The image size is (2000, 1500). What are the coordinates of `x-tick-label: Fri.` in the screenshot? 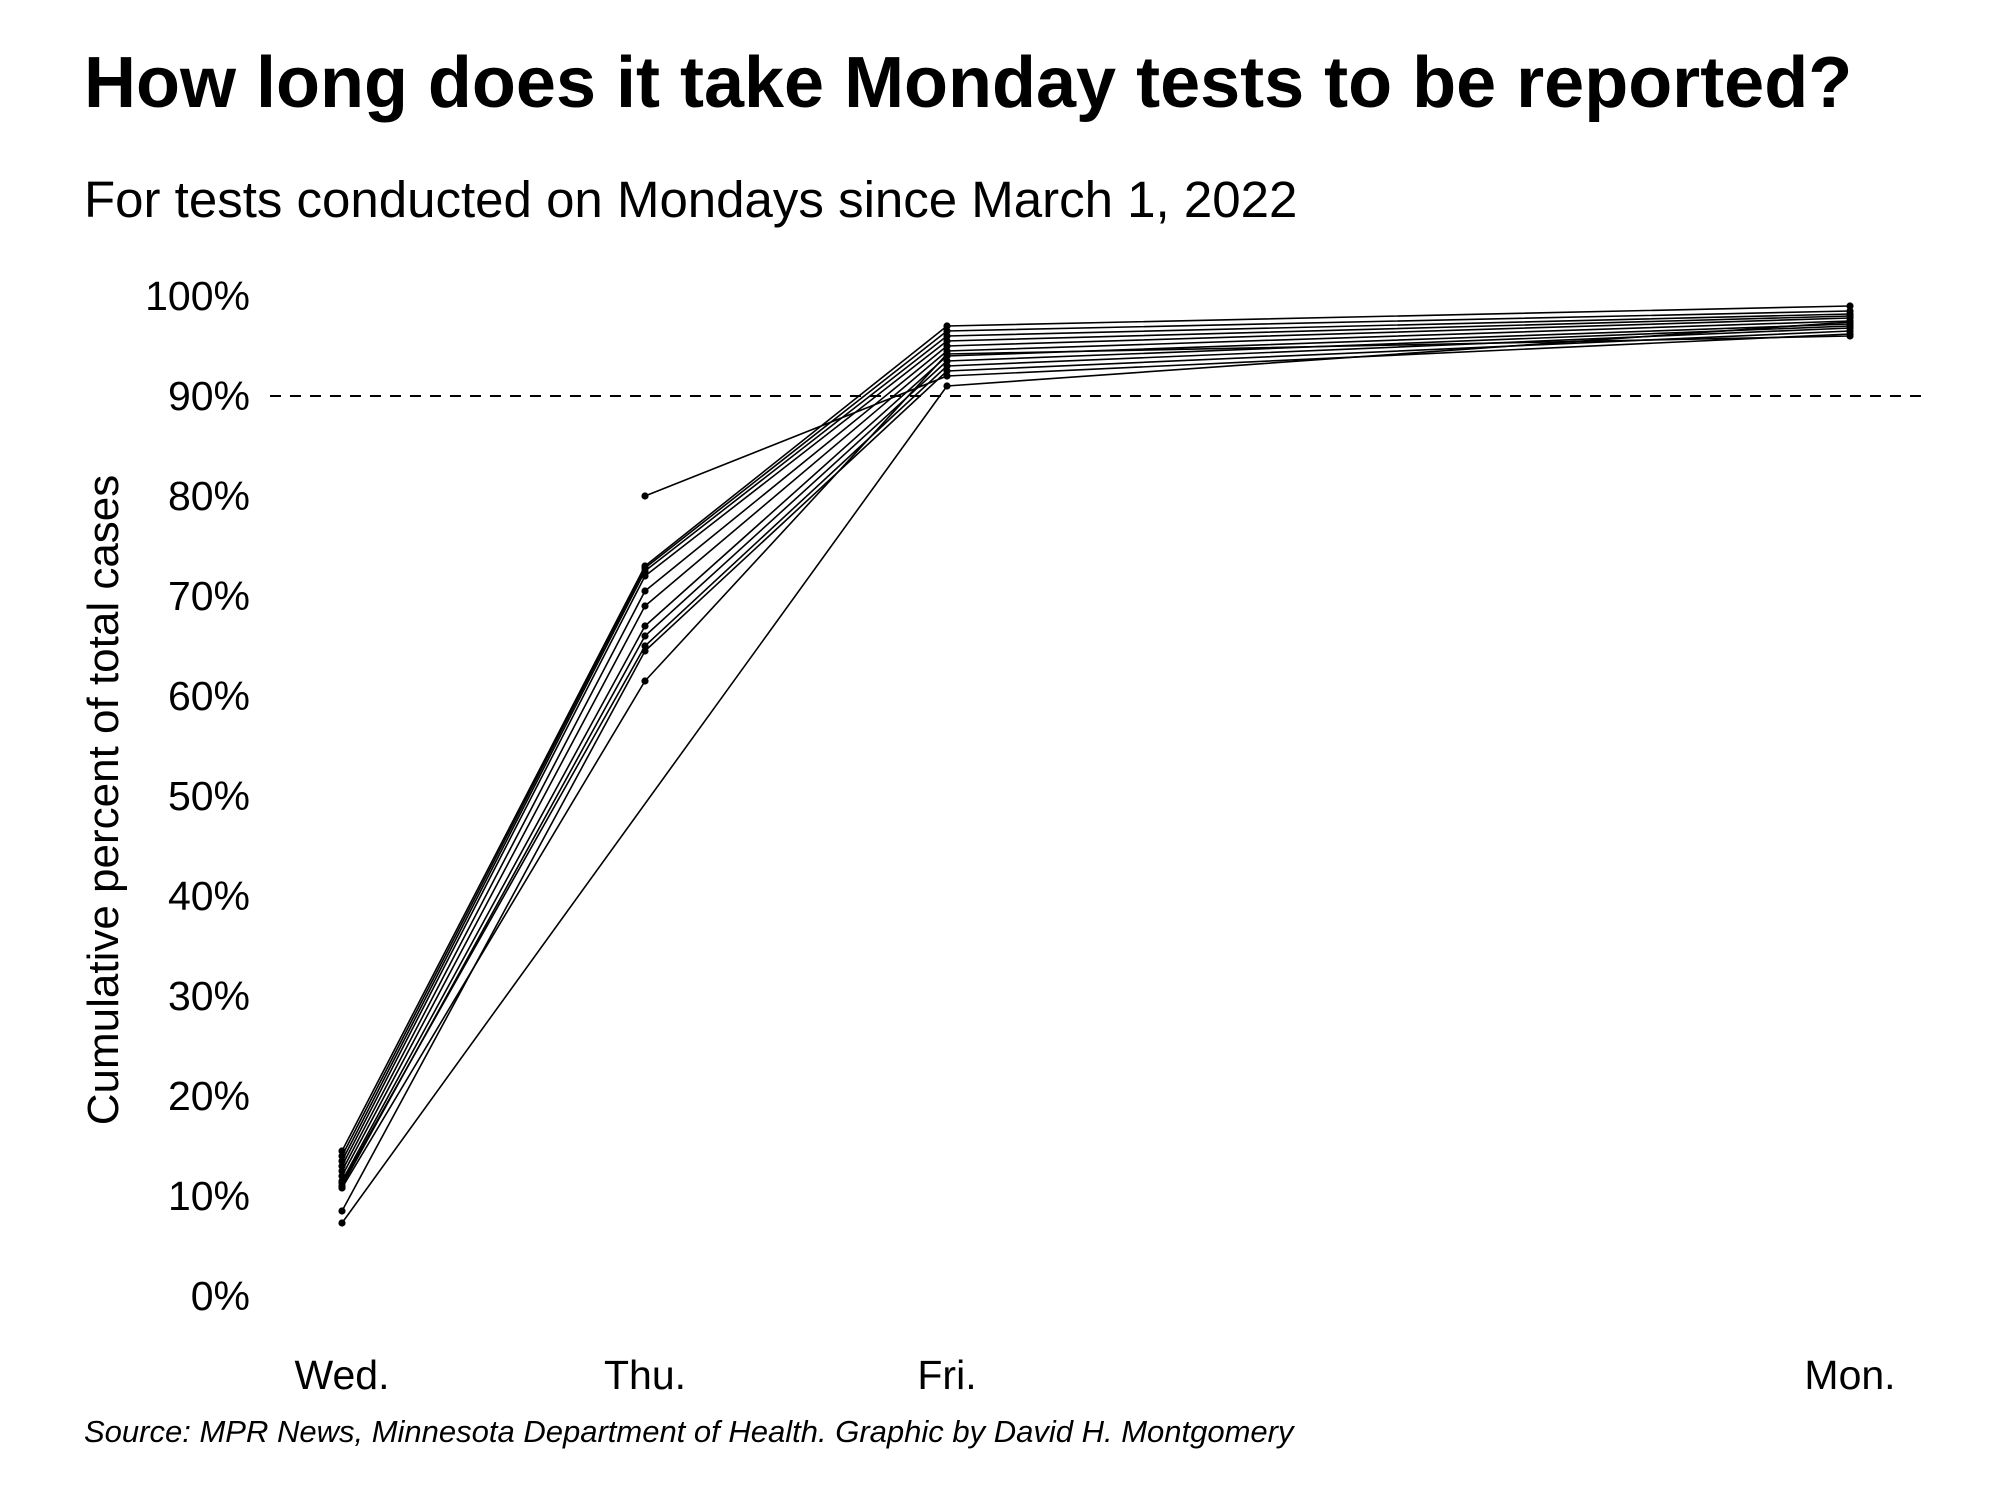 It's located at (946, 1375).